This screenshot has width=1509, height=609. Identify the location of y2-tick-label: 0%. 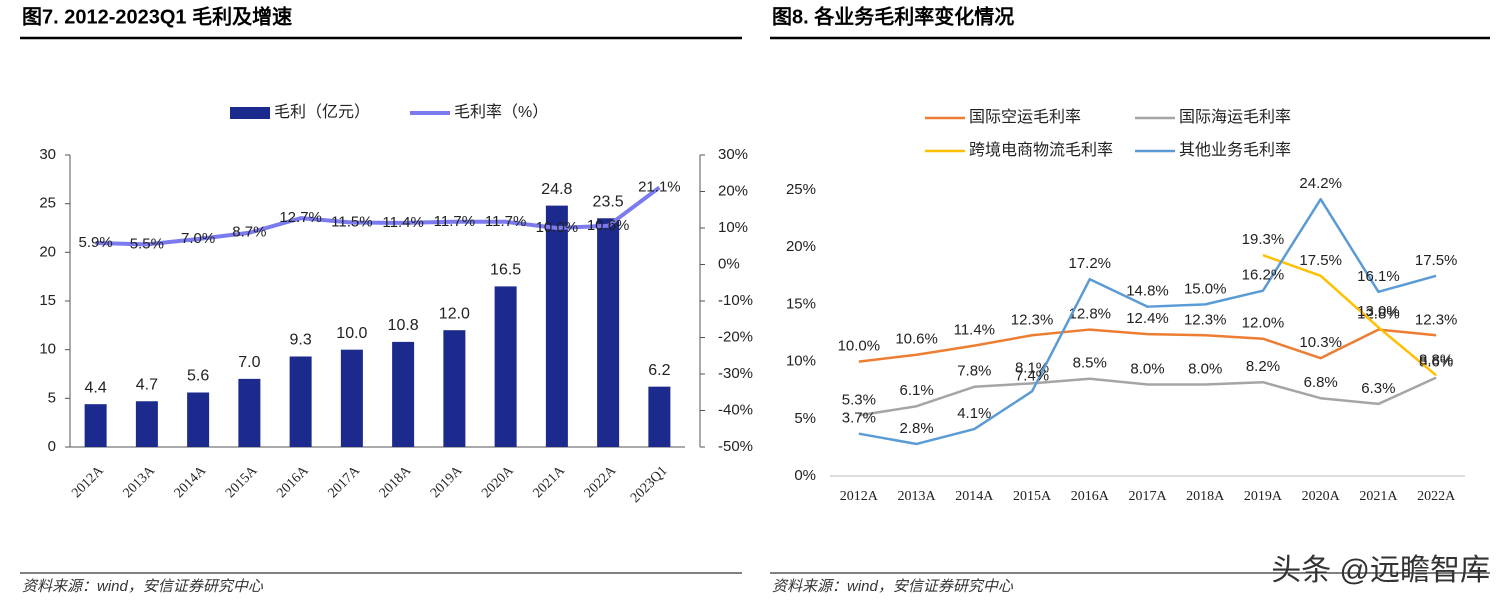
(729, 263).